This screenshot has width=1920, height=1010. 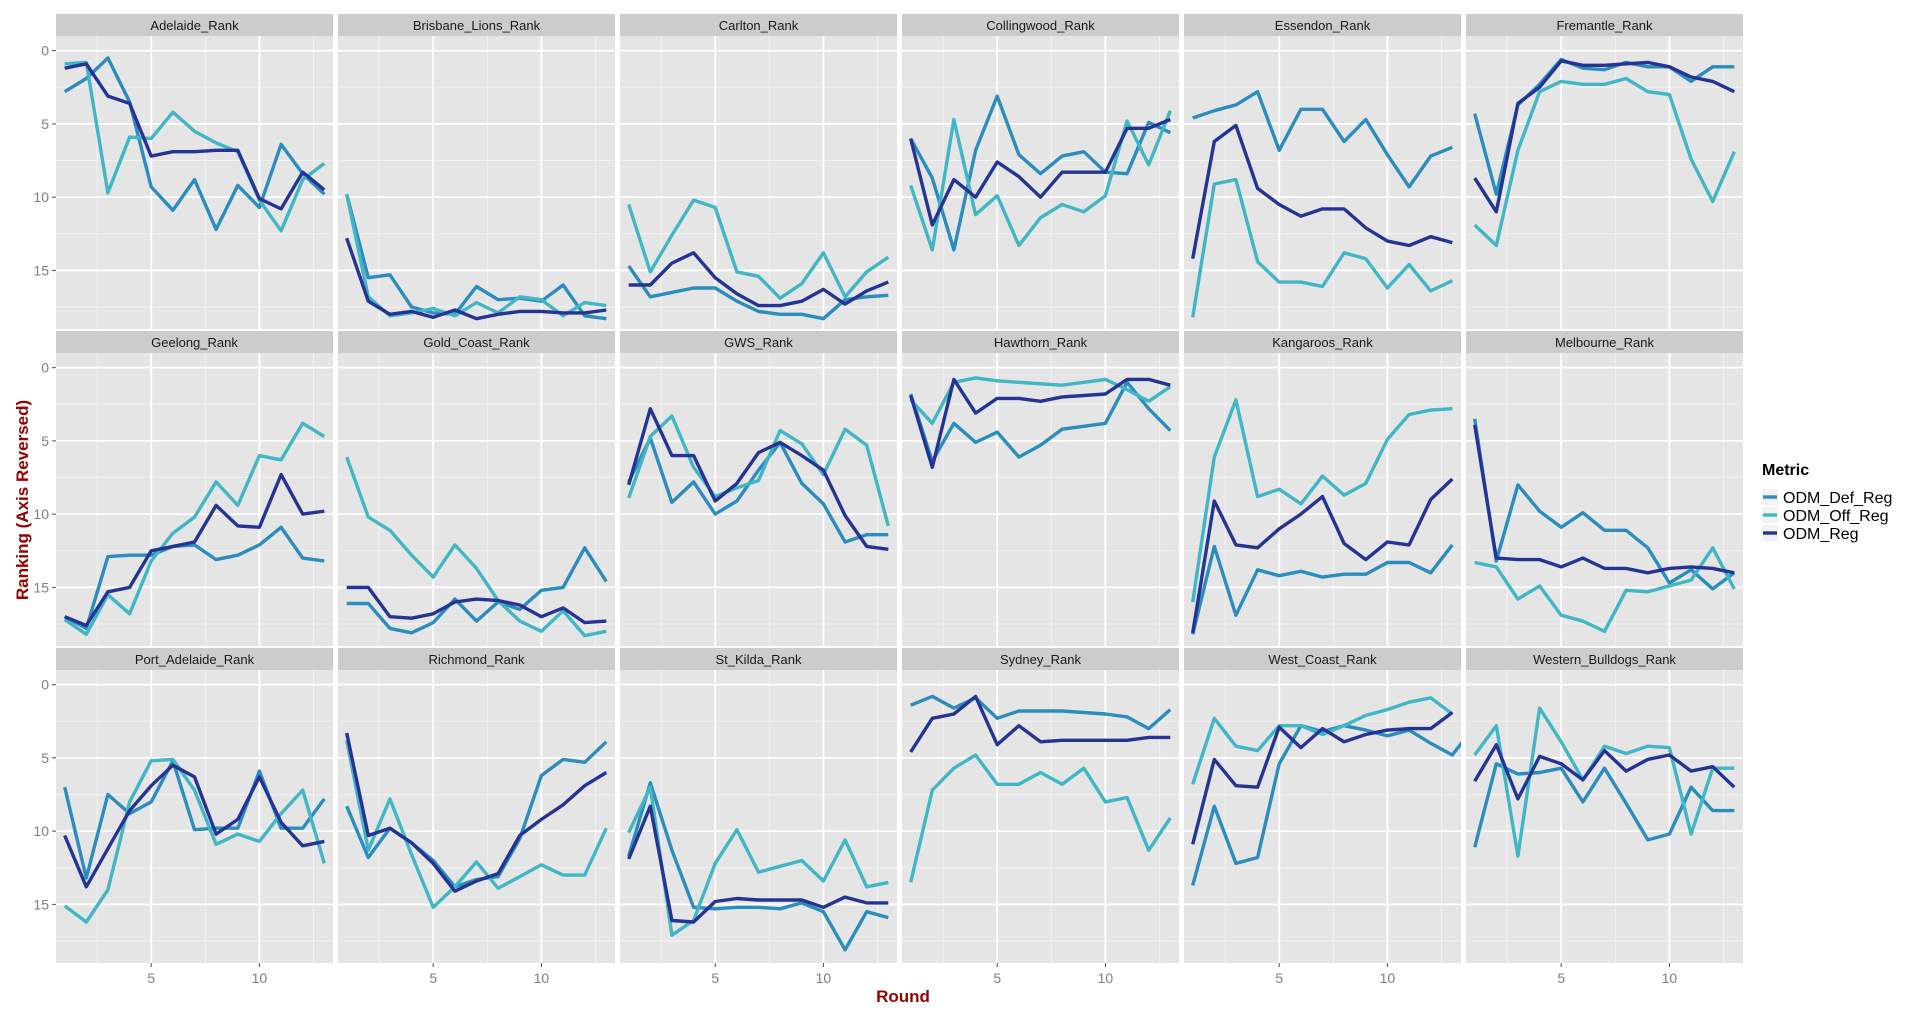 I want to click on panel-strip-label: Collingwood_Rank, so click(x=1040, y=25).